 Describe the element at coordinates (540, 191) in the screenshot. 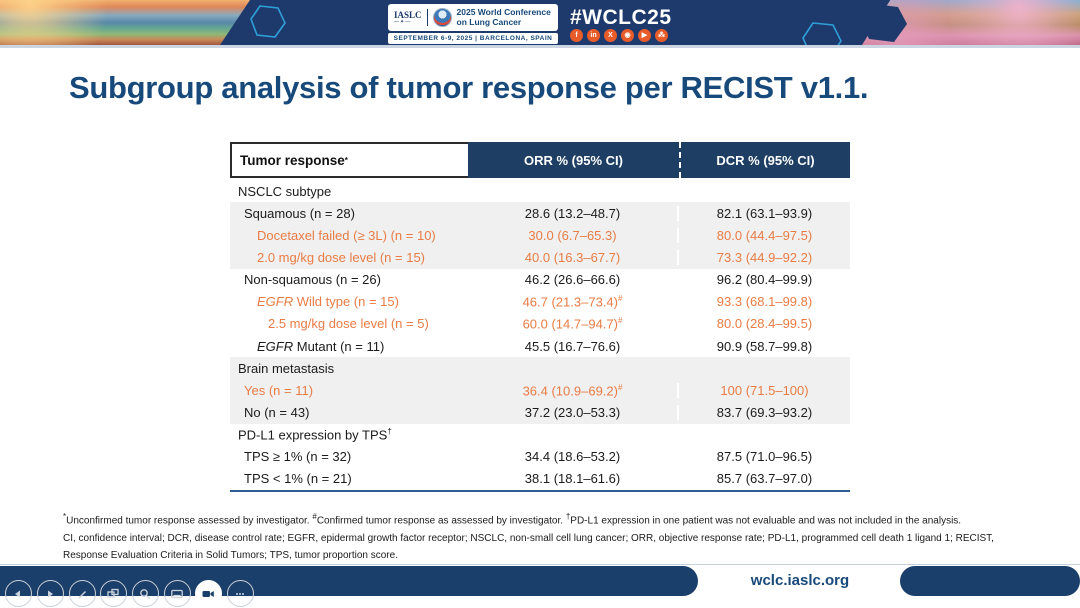

I see `table-row: NSCLC subtype` at that location.